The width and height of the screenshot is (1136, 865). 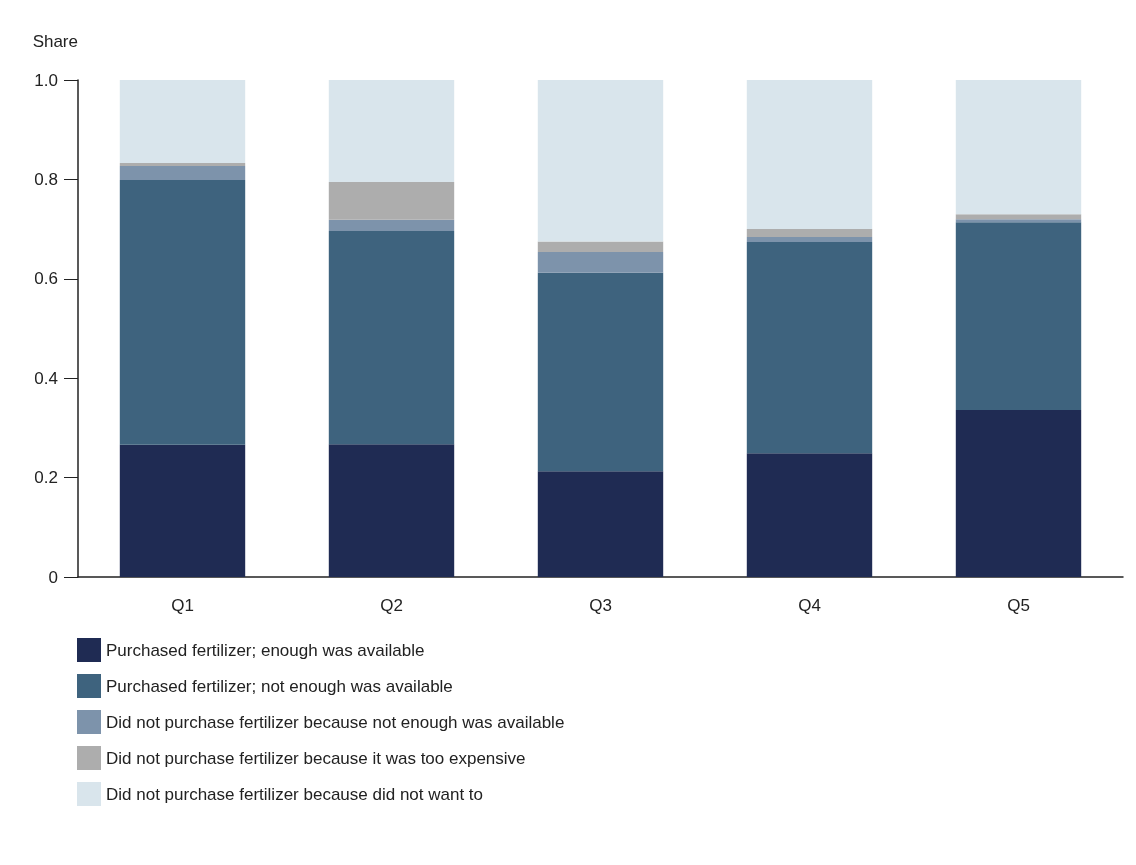 What do you see at coordinates (46, 179) in the screenshot?
I see `y-tick-label: 0.8` at bounding box center [46, 179].